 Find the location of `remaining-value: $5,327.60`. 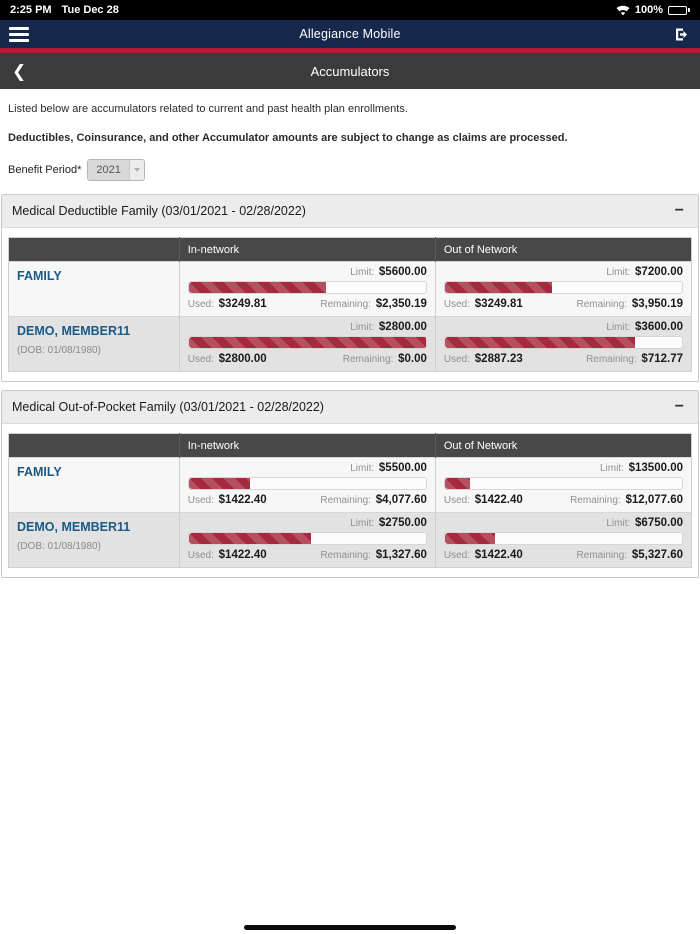

remaining-value: $5,327.60 is located at coordinates (657, 555).